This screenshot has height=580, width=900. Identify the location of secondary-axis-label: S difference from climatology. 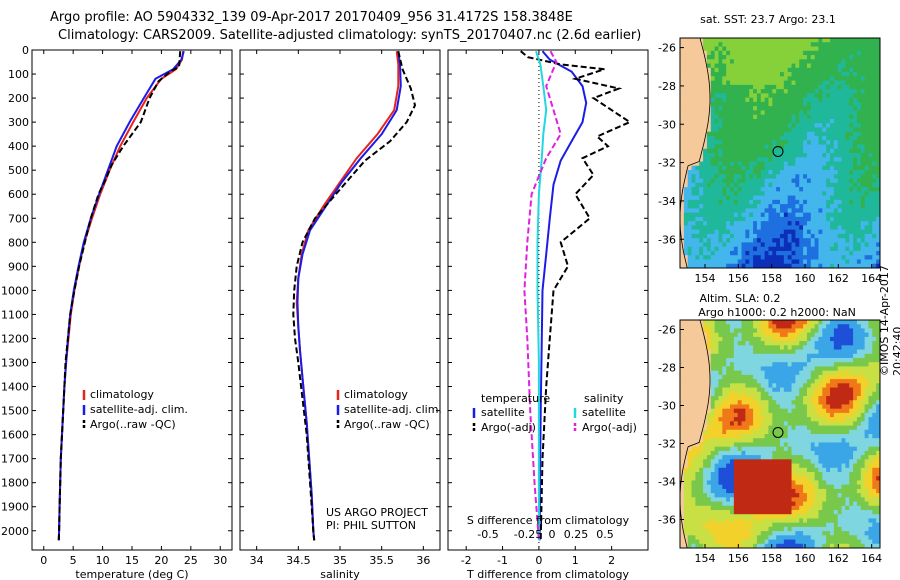
(548, 520).